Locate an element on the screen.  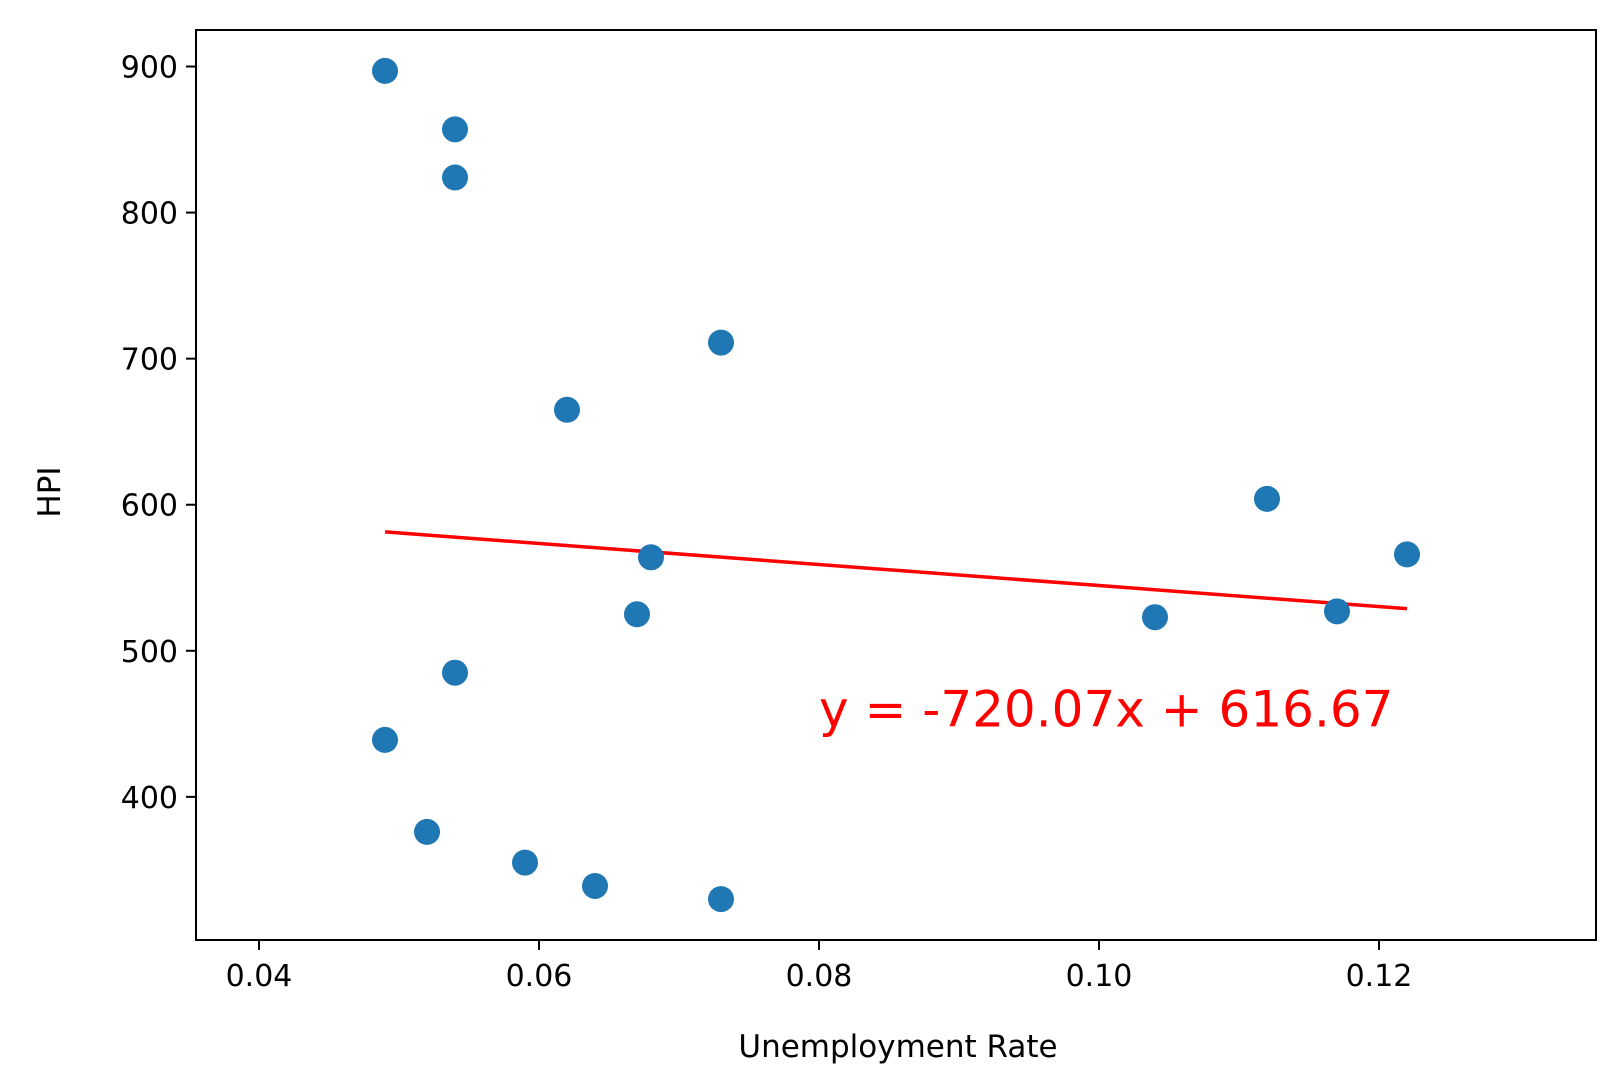
regression-line is located at coordinates (896, 570).